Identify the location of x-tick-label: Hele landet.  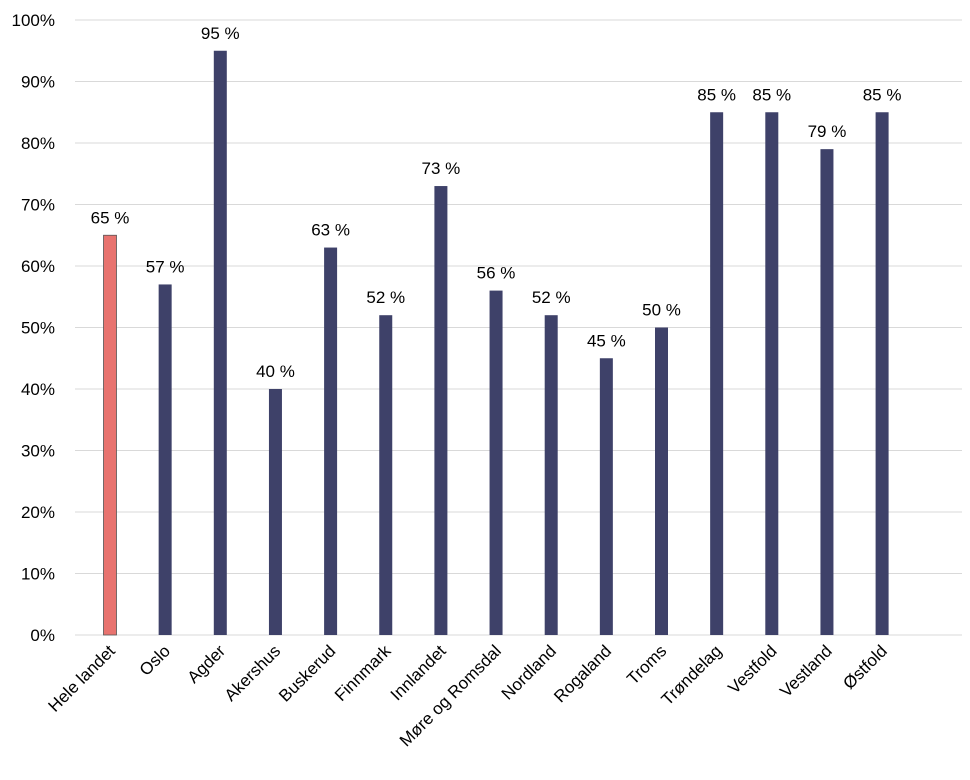
(82, 678).